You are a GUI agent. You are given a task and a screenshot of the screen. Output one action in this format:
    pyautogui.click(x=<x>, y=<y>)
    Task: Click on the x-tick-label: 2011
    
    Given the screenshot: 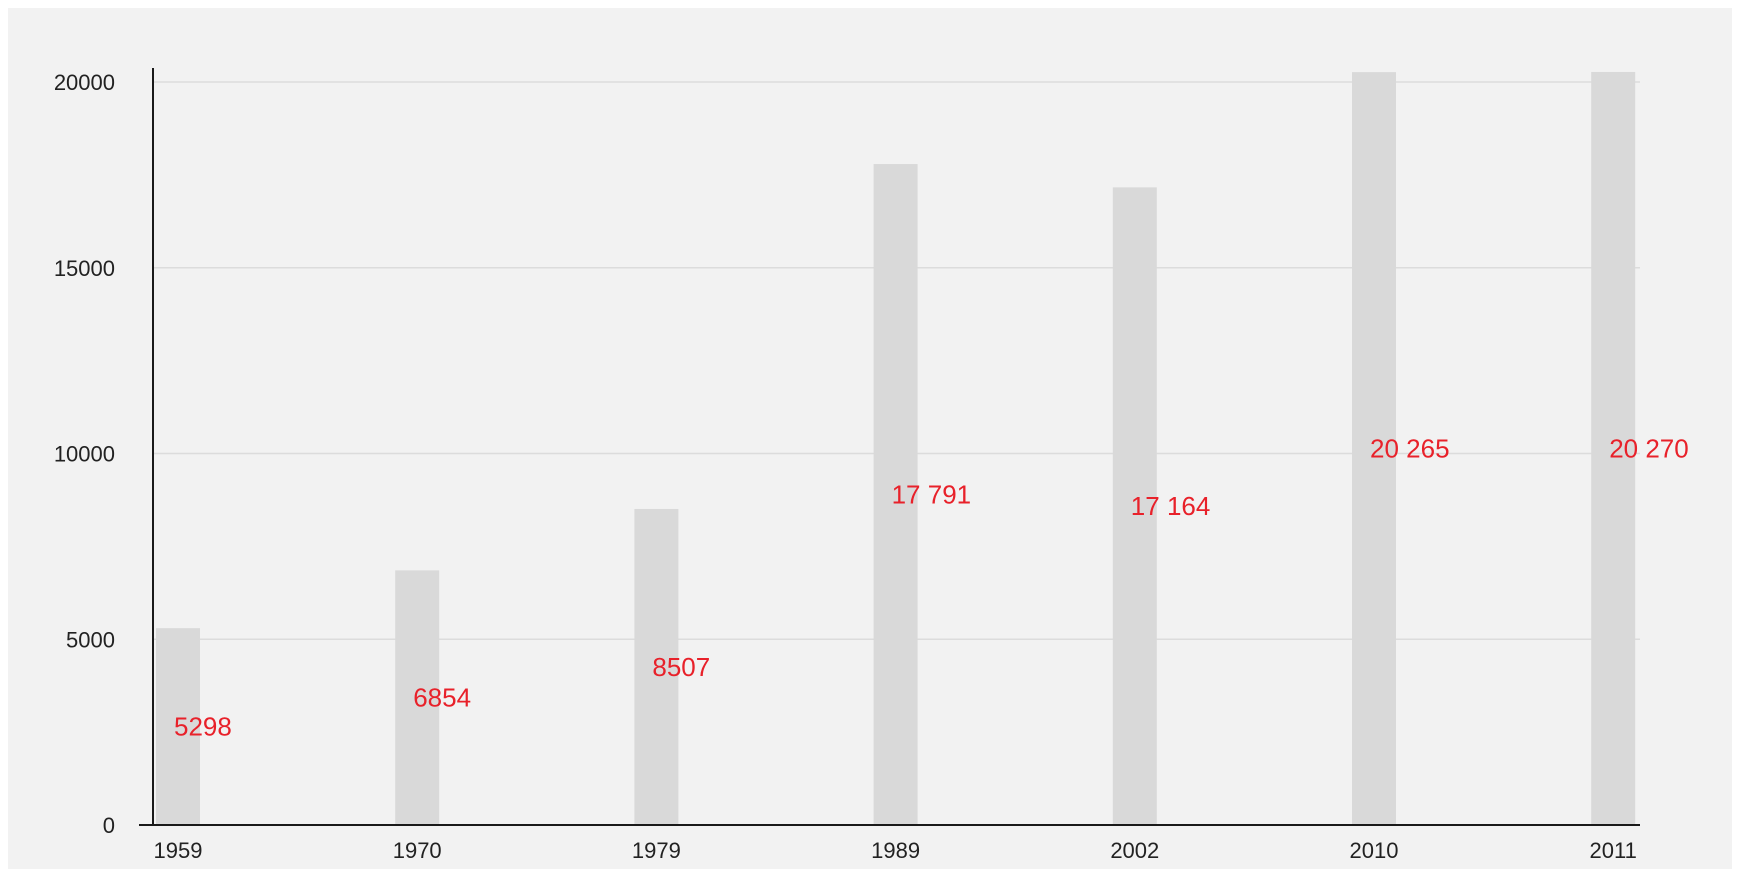 What is the action you would take?
    pyautogui.click(x=1613, y=850)
    